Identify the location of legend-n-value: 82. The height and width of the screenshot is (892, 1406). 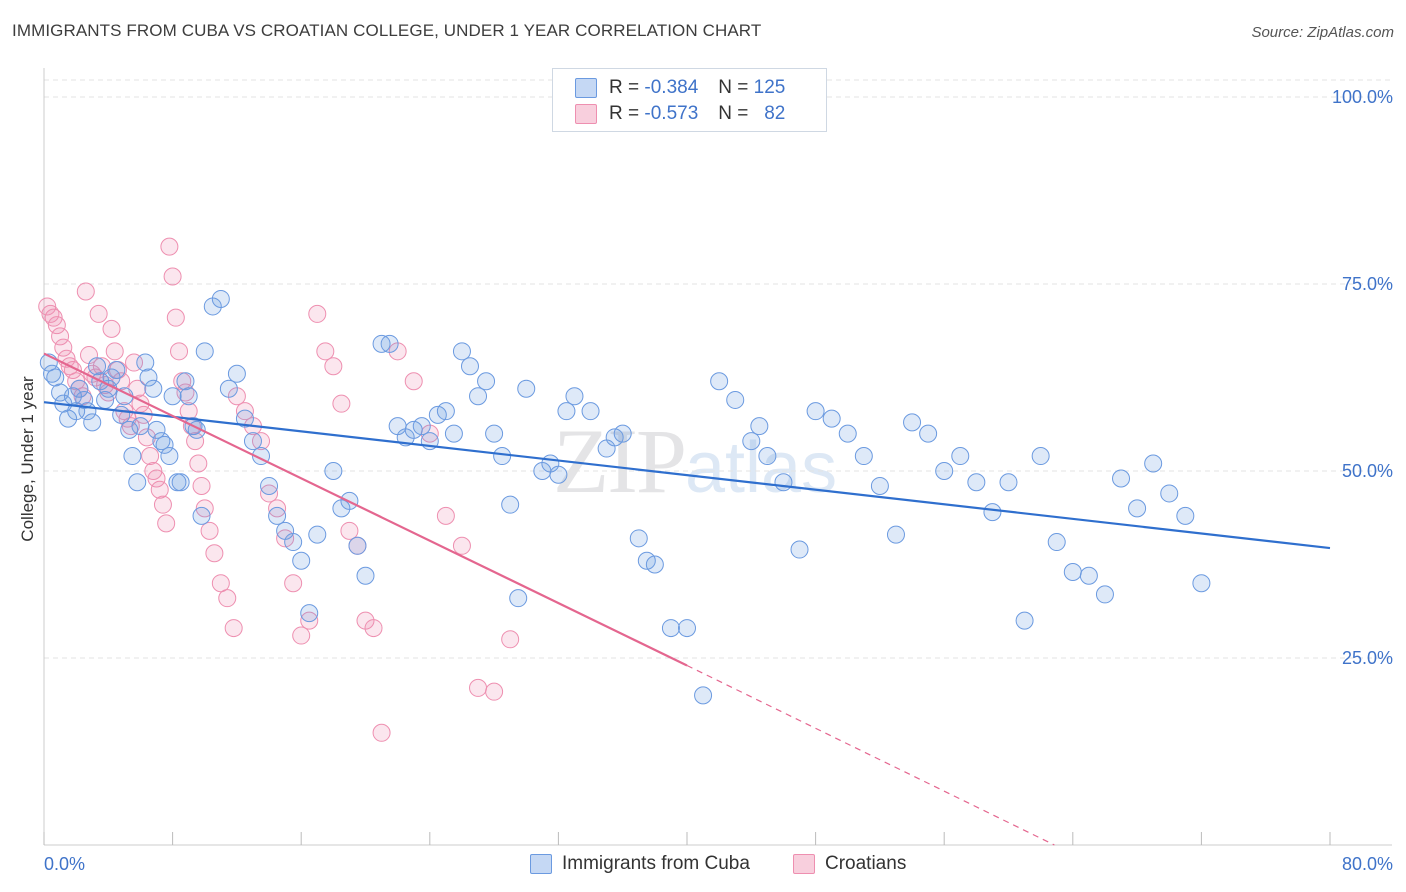
(775, 113).